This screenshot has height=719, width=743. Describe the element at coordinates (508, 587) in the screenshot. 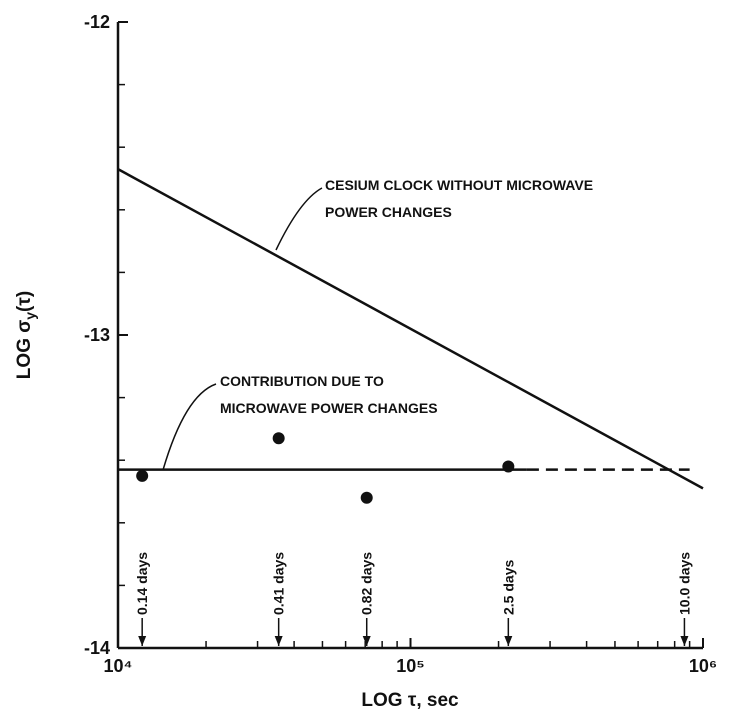

I see `day-label: 2.5 days` at that location.